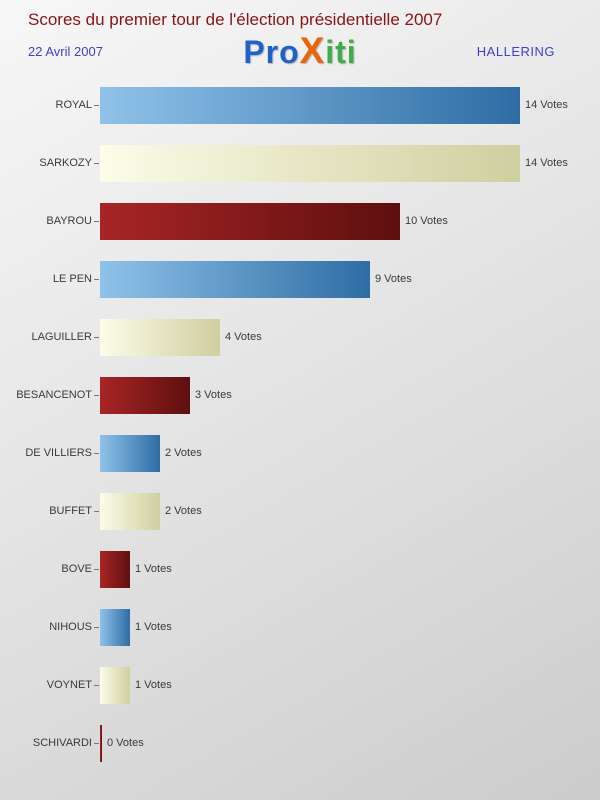 The image size is (600, 800). I want to click on value-label: 3 Votes, so click(213, 395).